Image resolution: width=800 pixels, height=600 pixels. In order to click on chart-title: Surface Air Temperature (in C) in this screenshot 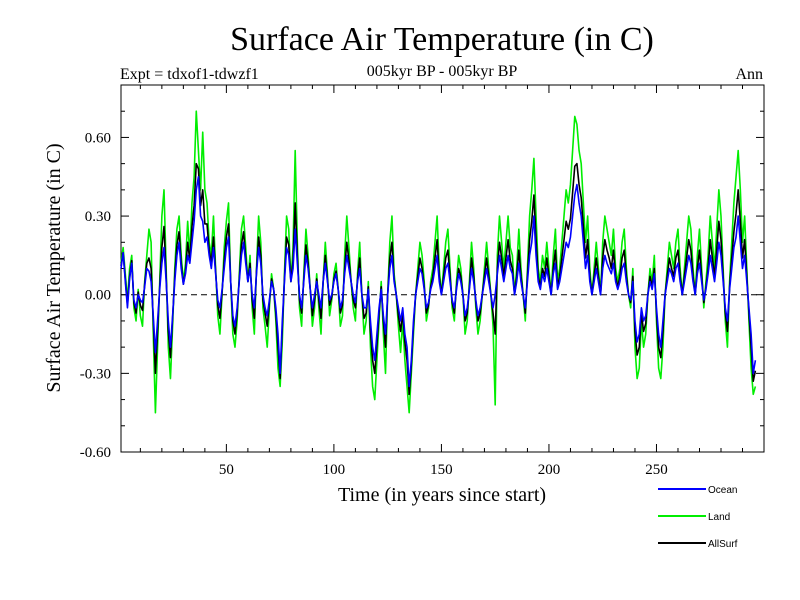, I will do `click(442, 39)`.